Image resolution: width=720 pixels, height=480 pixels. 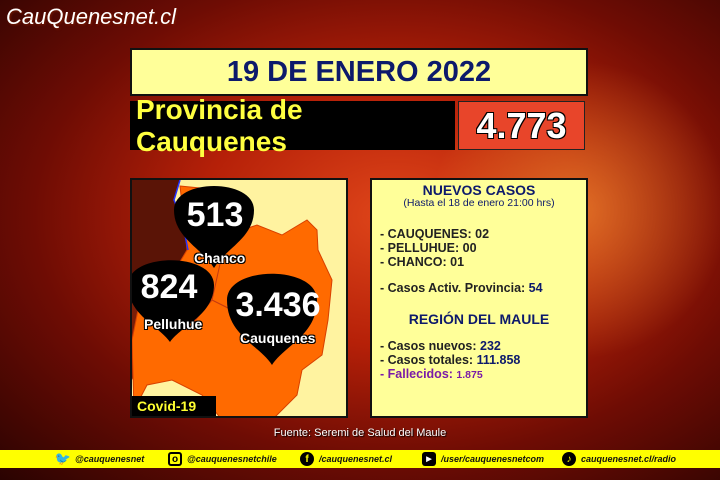 What do you see at coordinates (428, 360) in the screenshot?
I see `region-total-label: - Casos totales:` at bounding box center [428, 360].